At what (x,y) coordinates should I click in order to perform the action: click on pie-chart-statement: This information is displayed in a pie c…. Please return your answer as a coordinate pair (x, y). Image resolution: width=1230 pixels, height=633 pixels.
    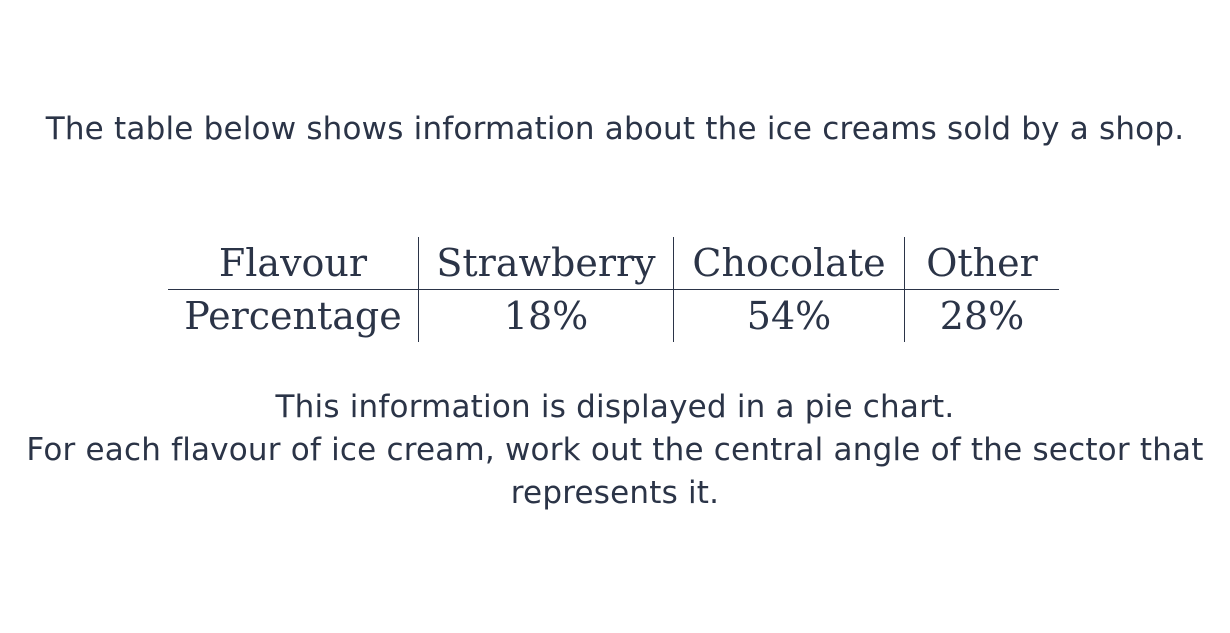
    Looking at the image, I should click on (615, 407).